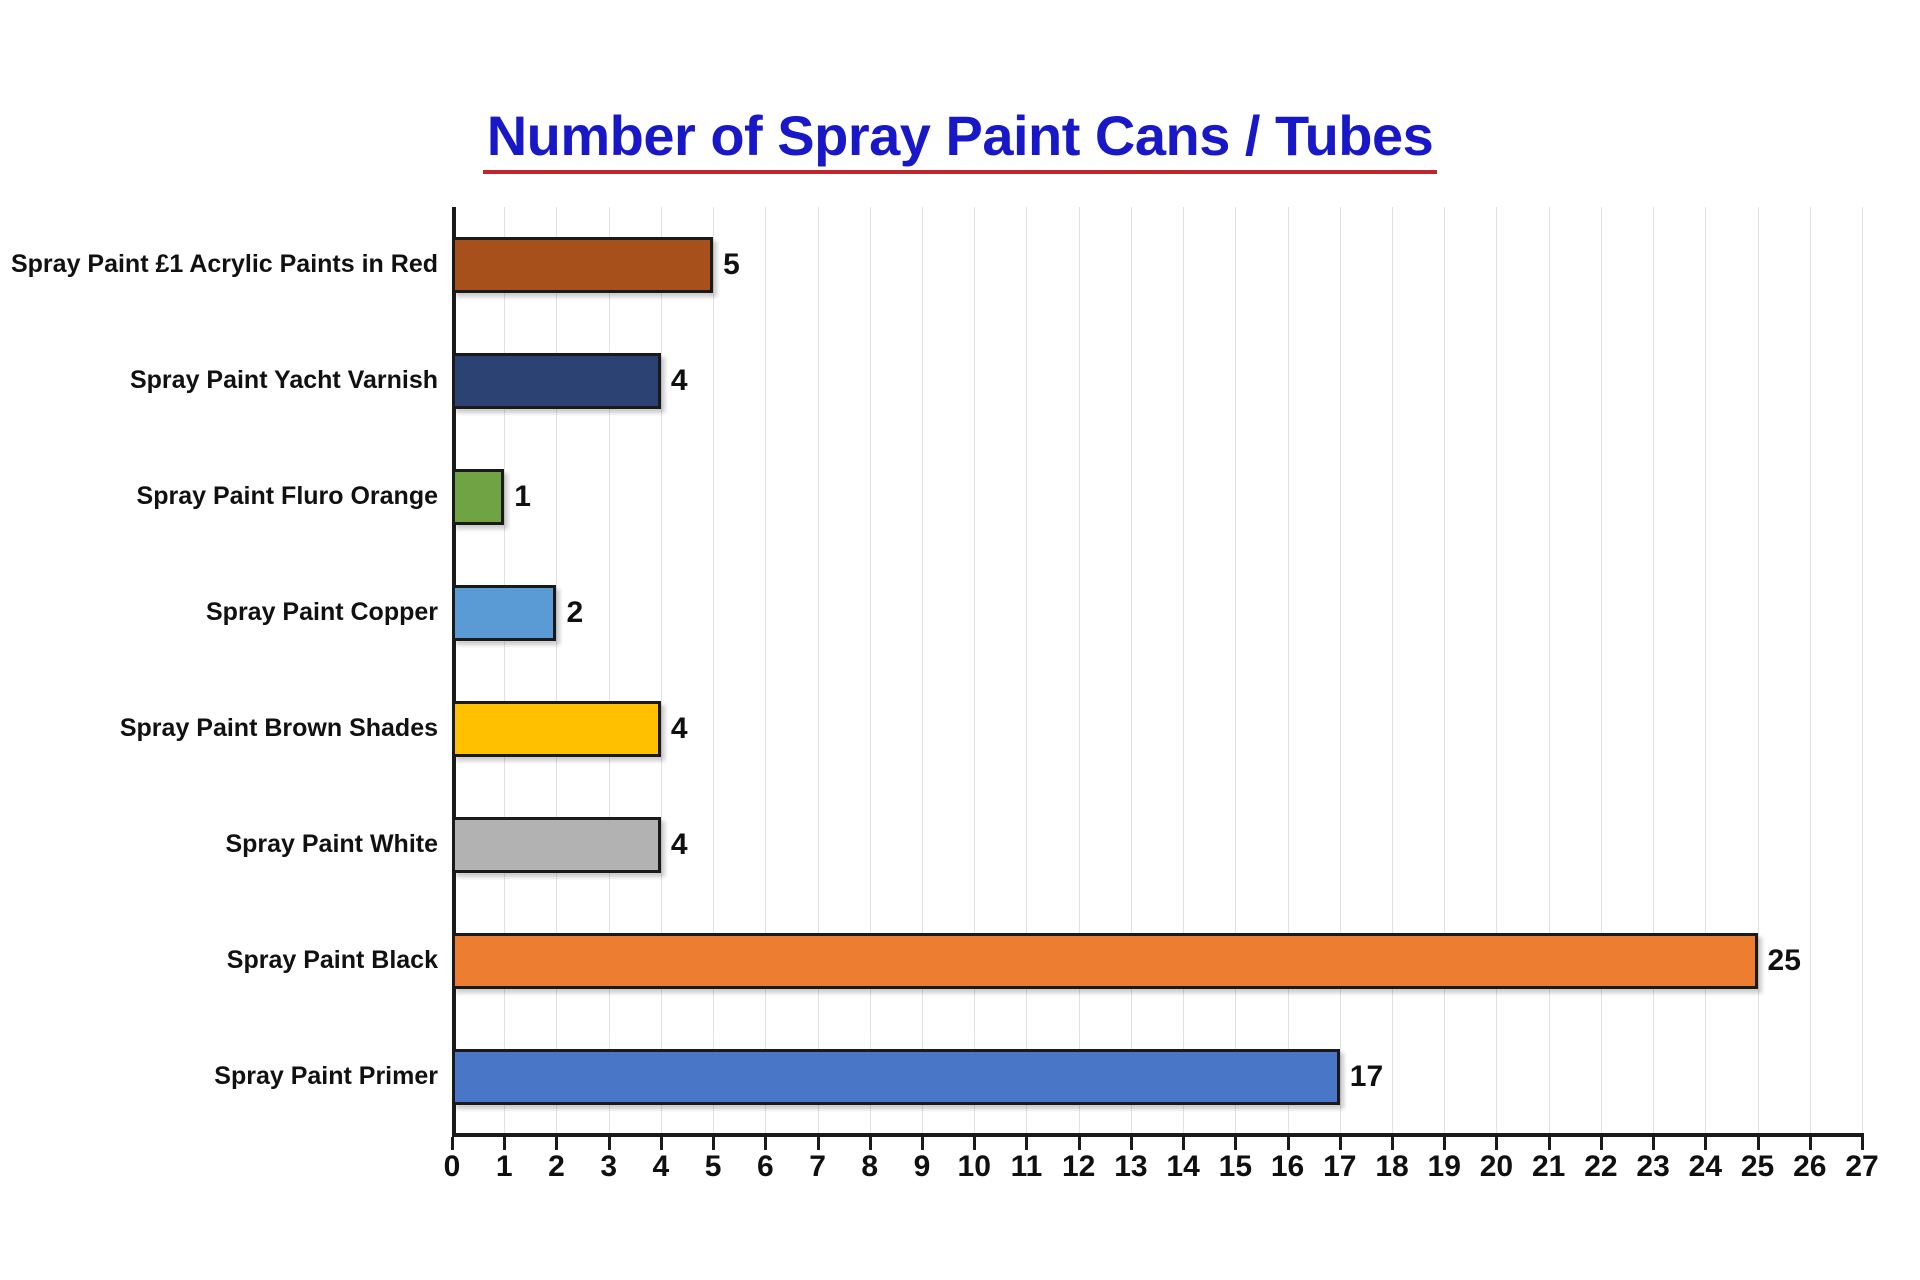 The image size is (1920, 1280). Describe the element at coordinates (1131, 1166) in the screenshot. I see `x-axis-tick-label: 13` at that location.